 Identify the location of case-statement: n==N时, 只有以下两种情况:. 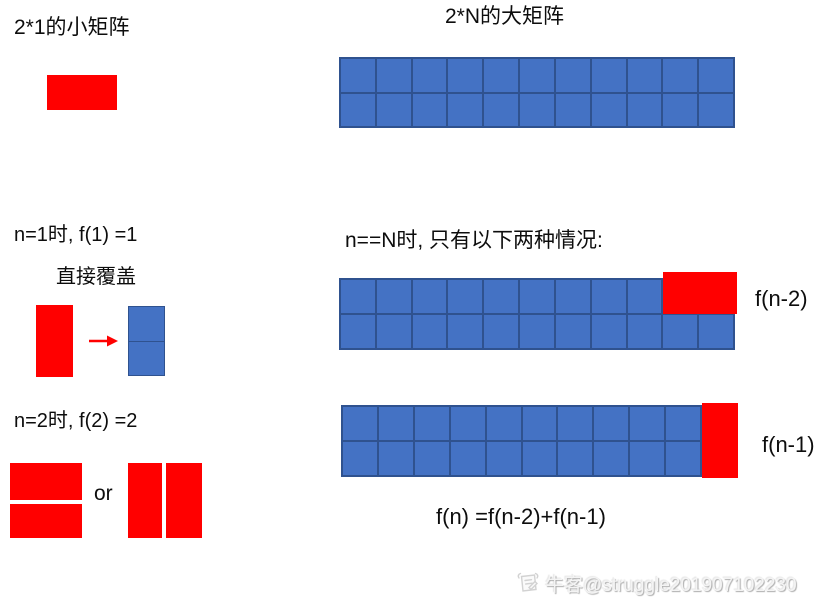
(474, 240).